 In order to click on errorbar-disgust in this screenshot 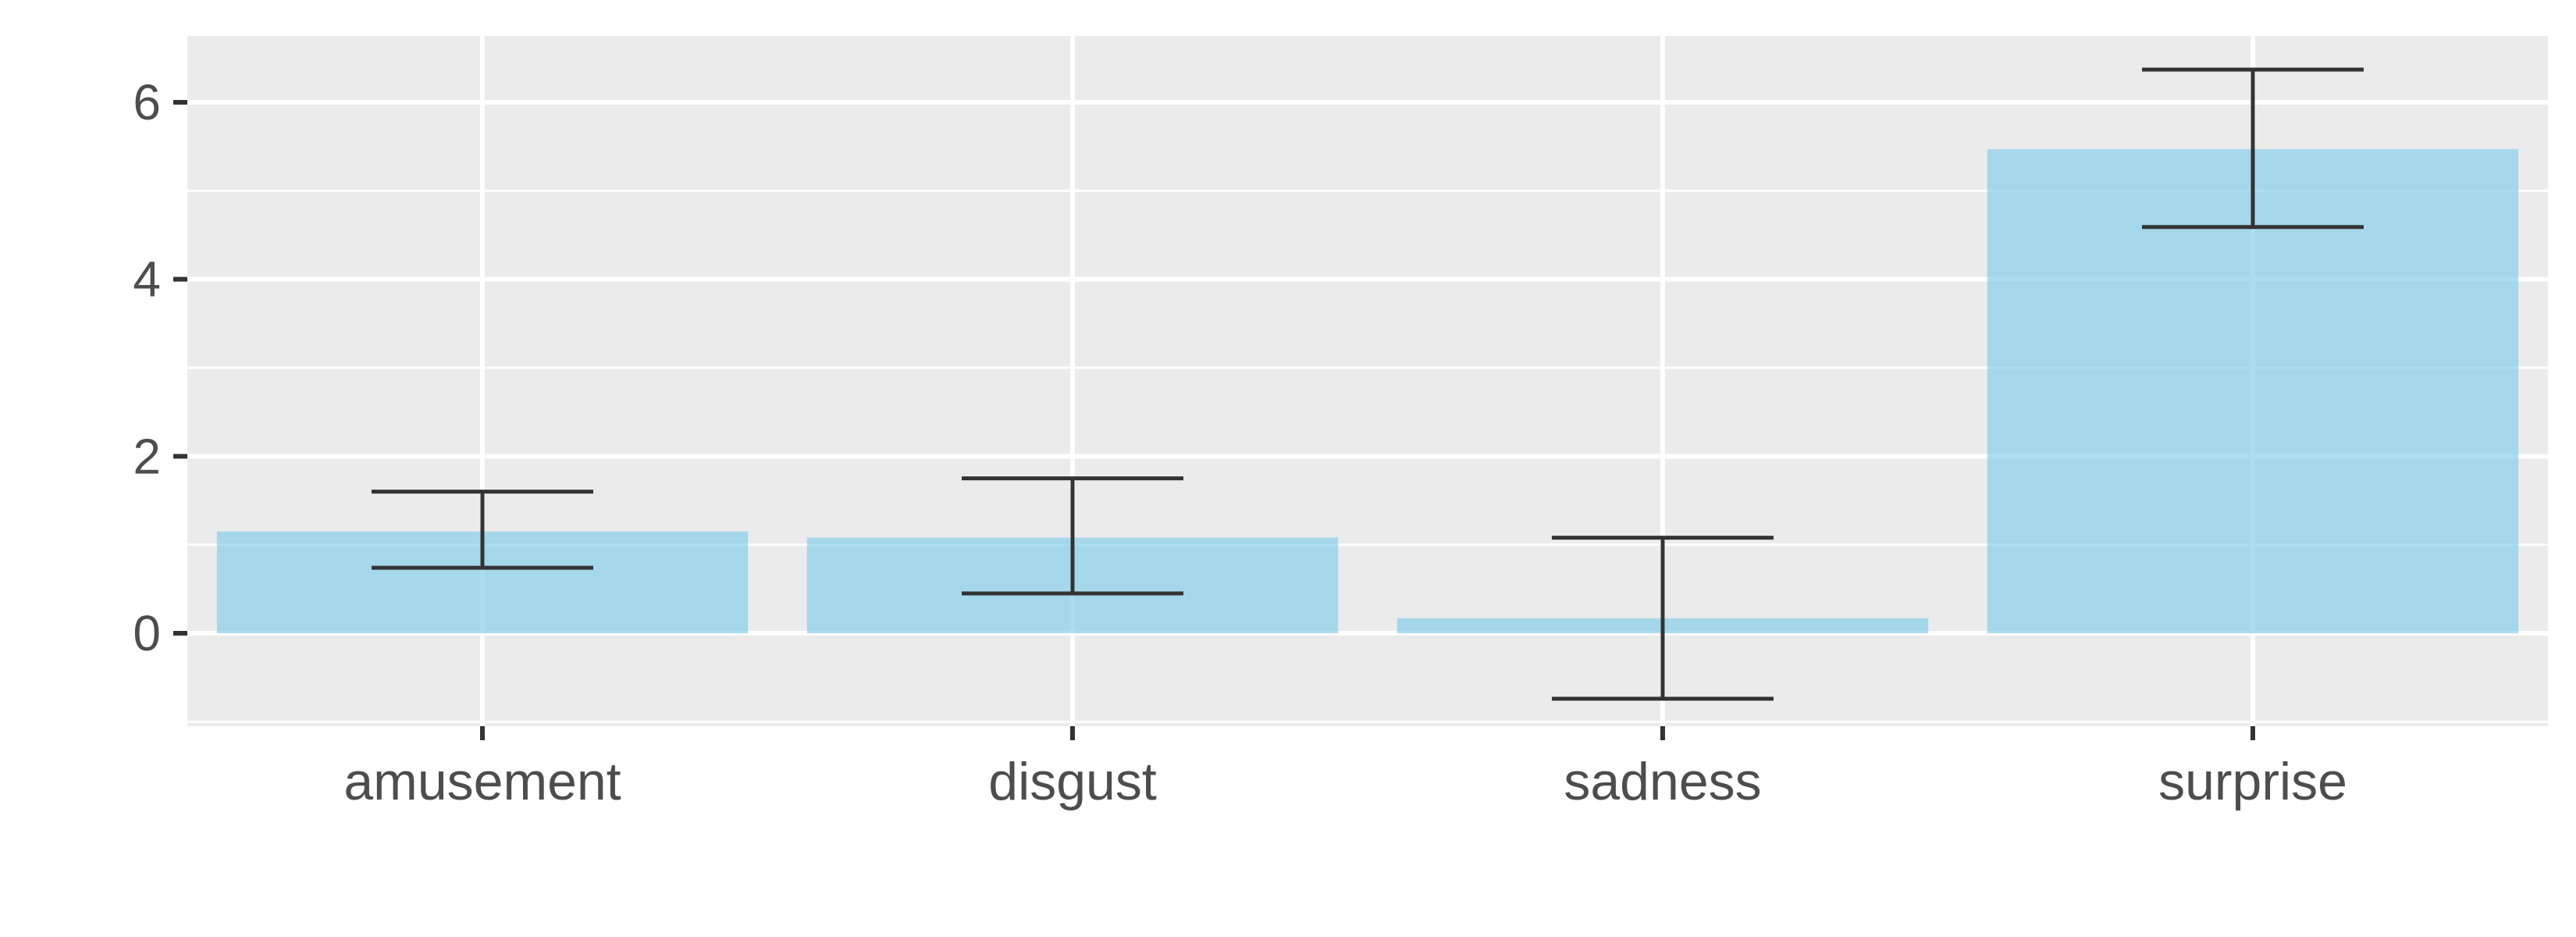, I will do `click(1072, 536)`.